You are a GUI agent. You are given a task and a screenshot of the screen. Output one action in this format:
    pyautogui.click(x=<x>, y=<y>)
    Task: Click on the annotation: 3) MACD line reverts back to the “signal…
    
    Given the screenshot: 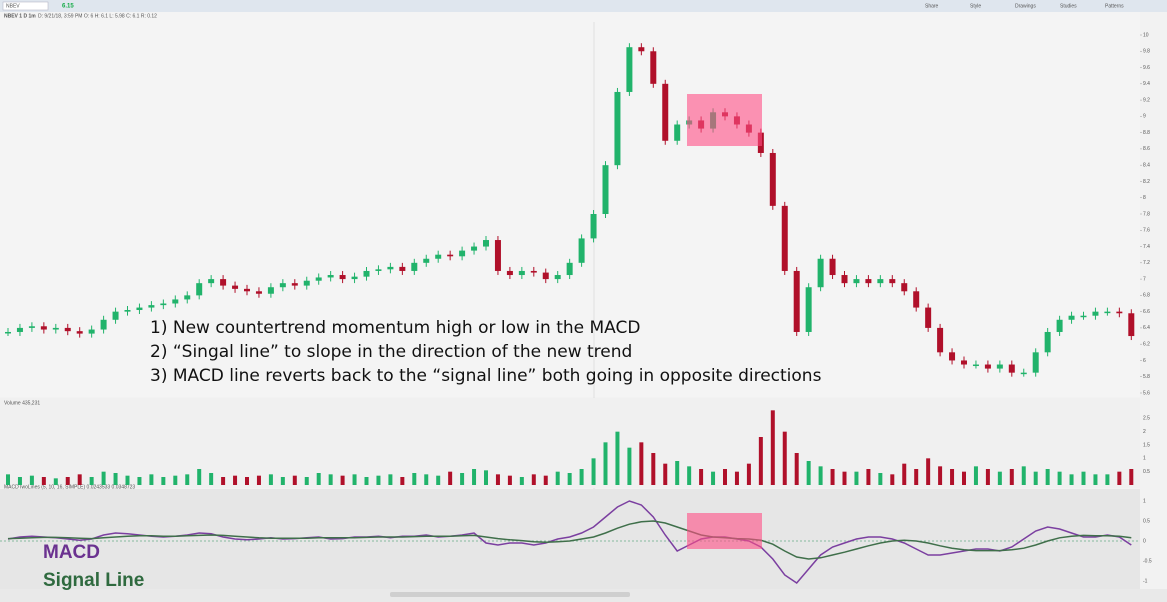 What is the action you would take?
    pyautogui.click(x=486, y=376)
    